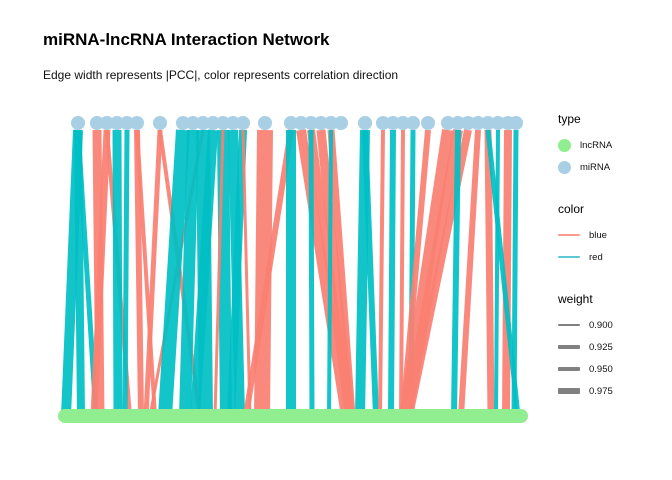  What do you see at coordinates (564, 145) in the screenshot?
I see `lncrna-swatch` at bounding box center [564, 145].